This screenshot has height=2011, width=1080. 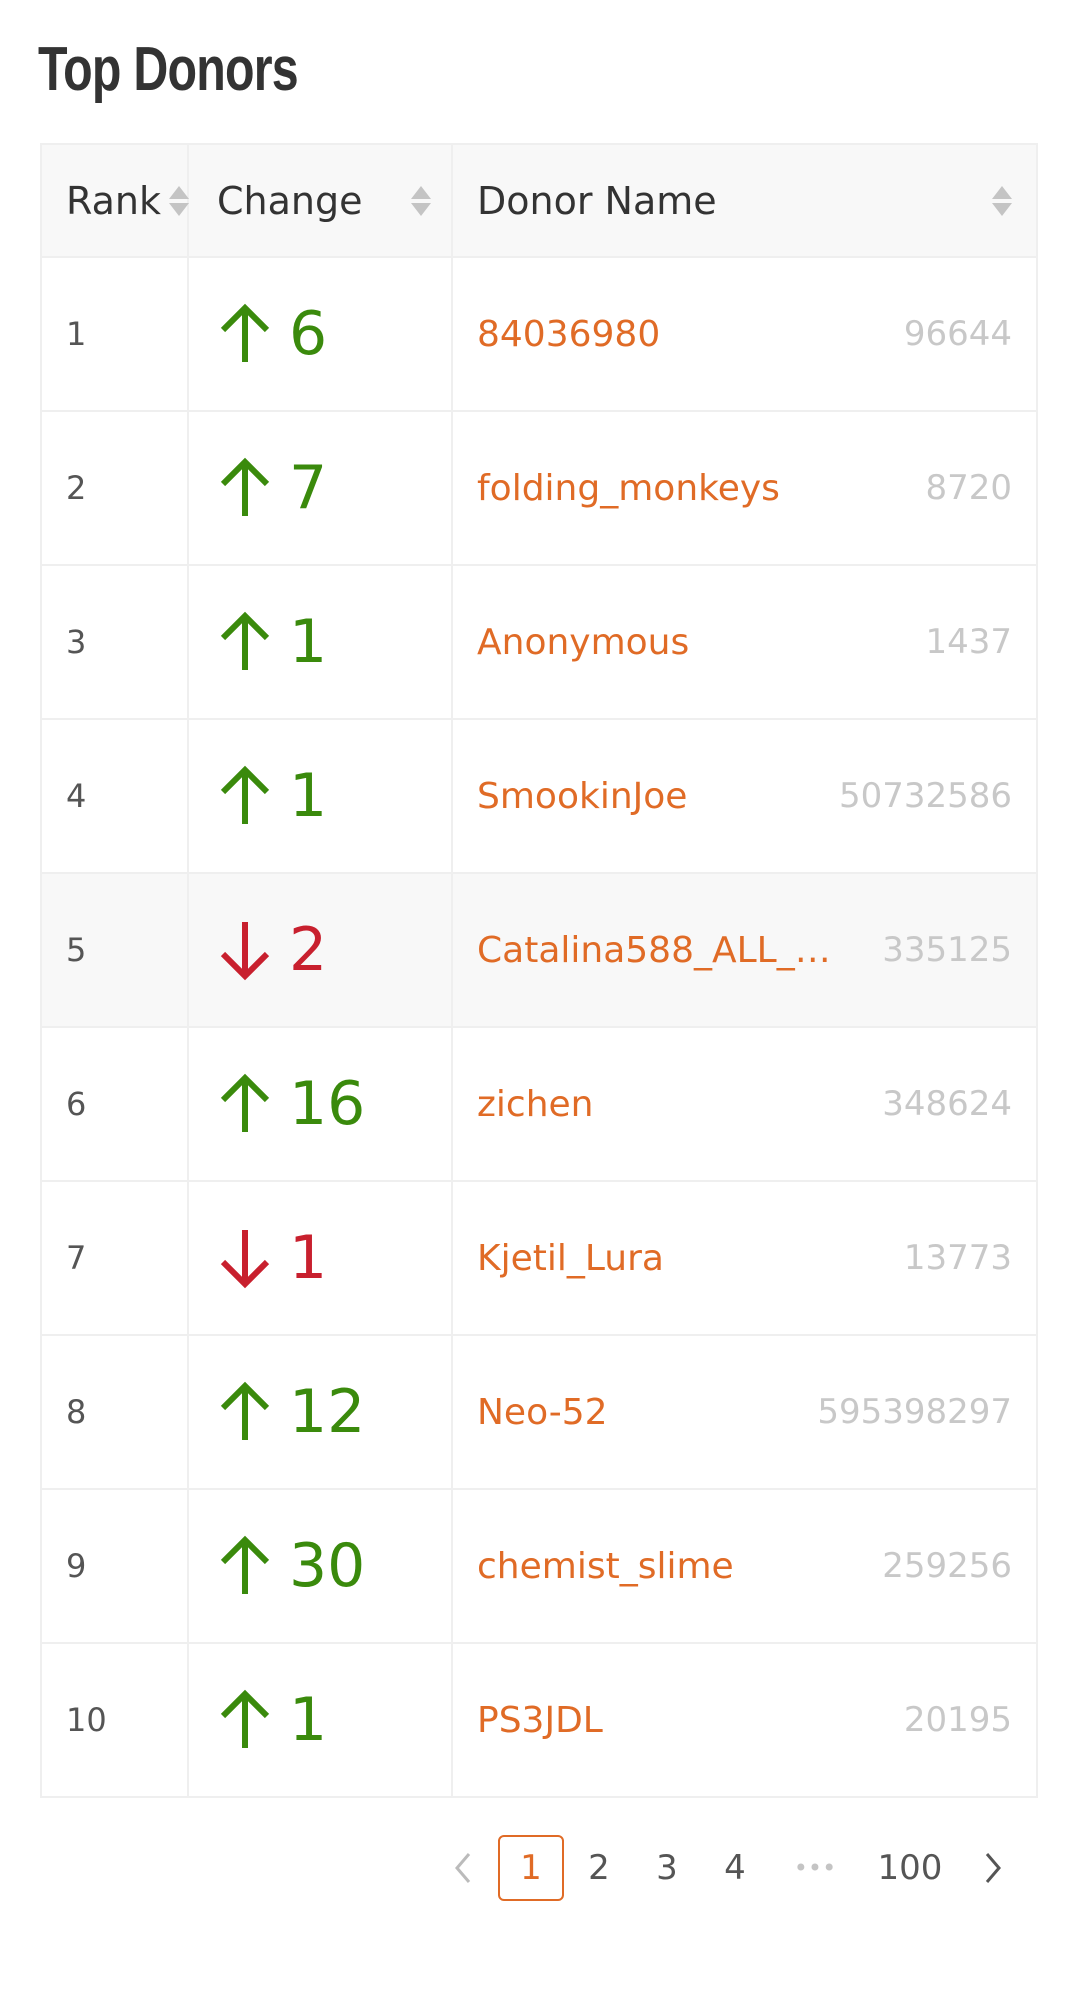 I want to click on change-cell: 2, so click(x=321, y=950).